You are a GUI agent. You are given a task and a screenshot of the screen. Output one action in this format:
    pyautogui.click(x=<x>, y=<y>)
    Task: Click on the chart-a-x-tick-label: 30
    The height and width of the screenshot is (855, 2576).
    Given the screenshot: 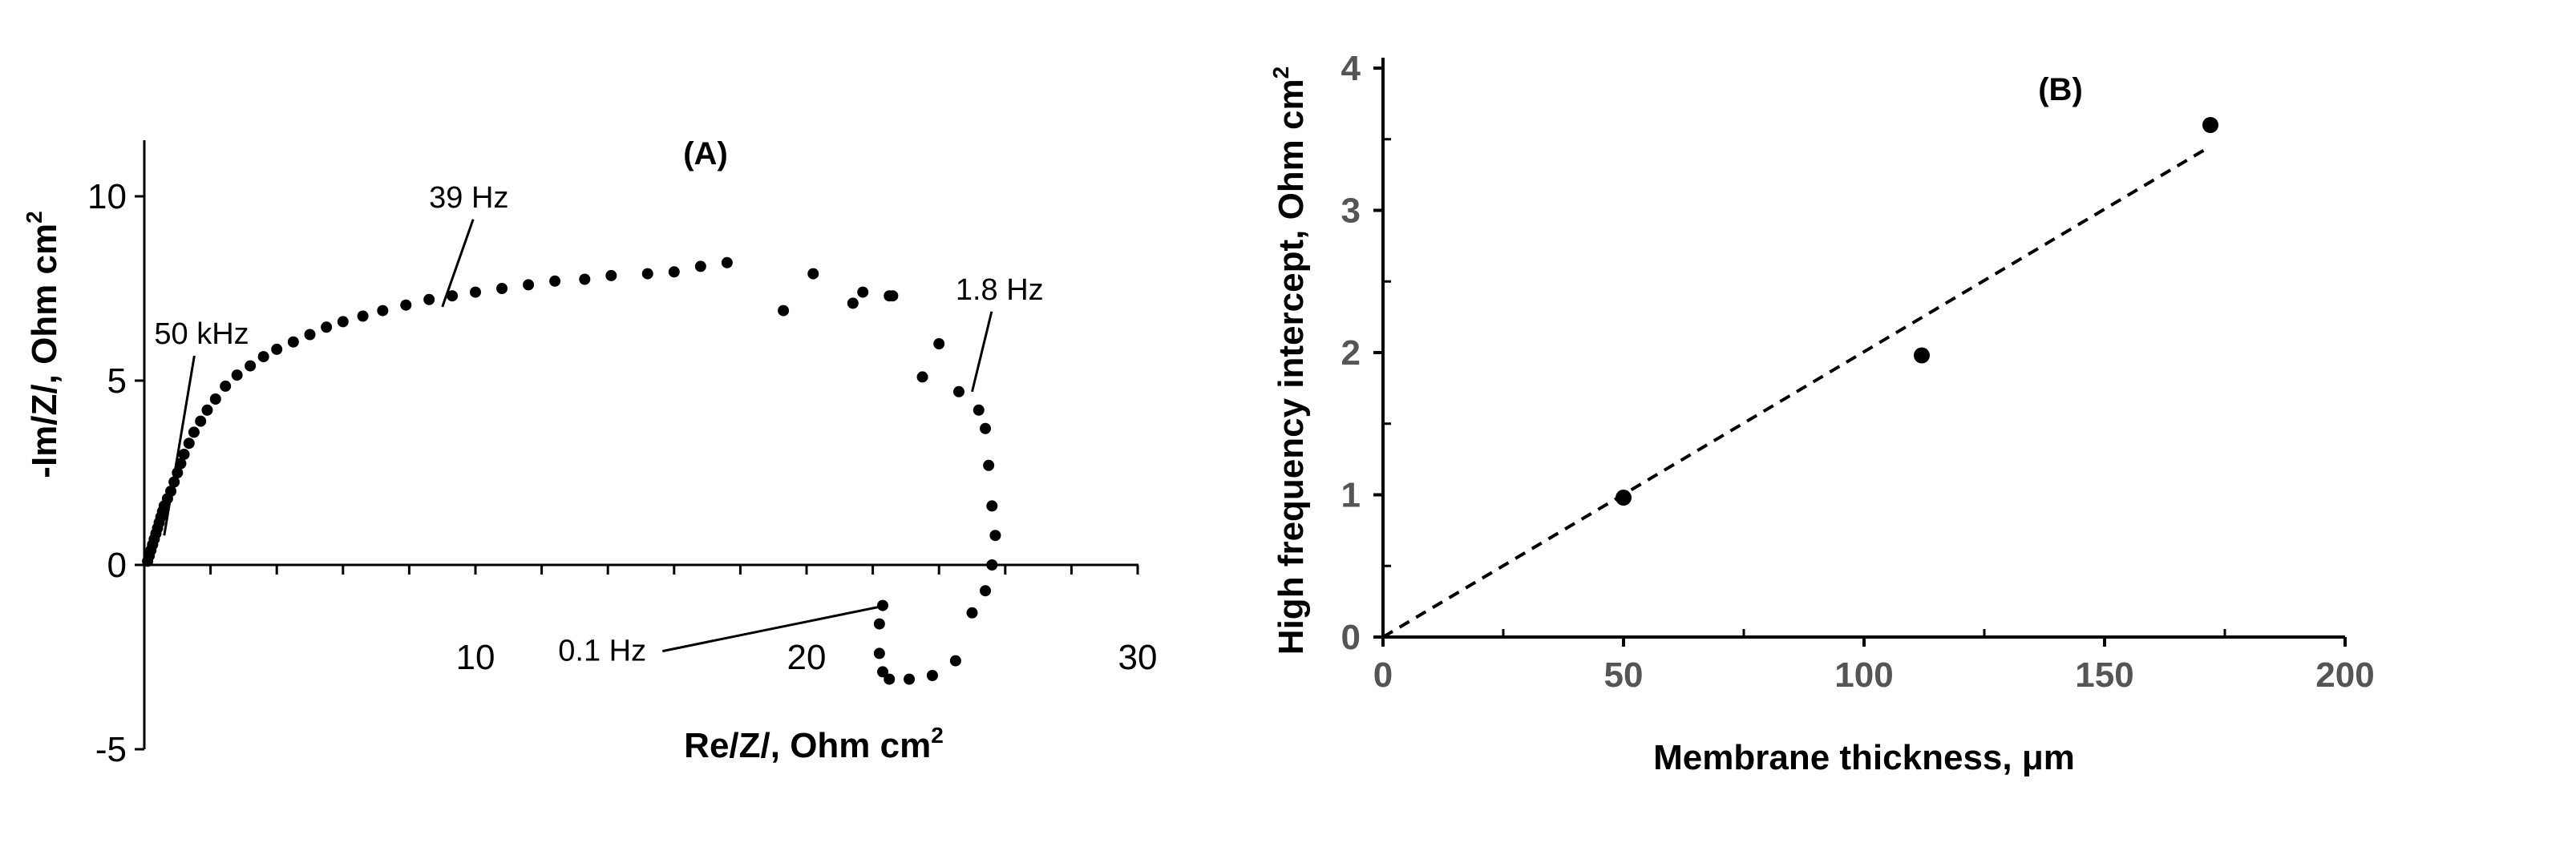 What is the action you would take?
    pyautogui.click(x=1138, y=657)
    